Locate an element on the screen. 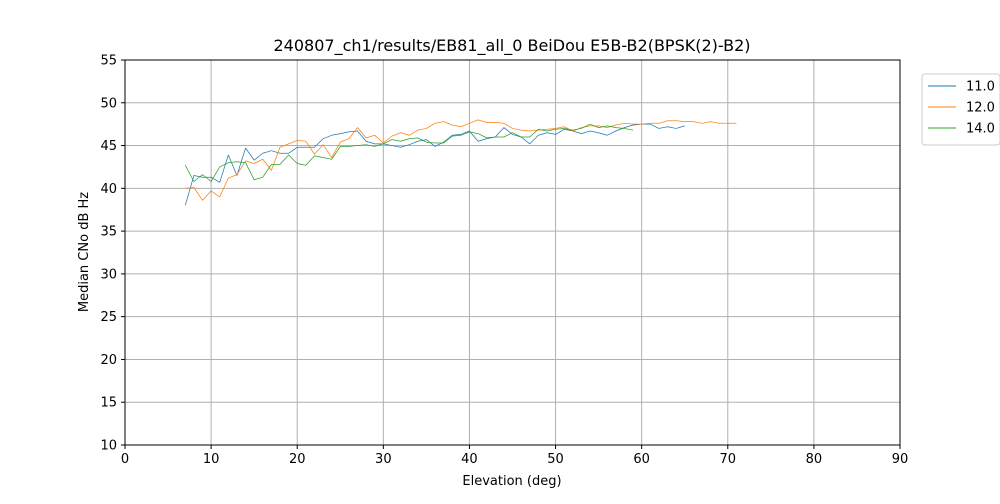 This screenshot has height=504, width=1000. series-line-11.0 is located at coordinates (434, 164).